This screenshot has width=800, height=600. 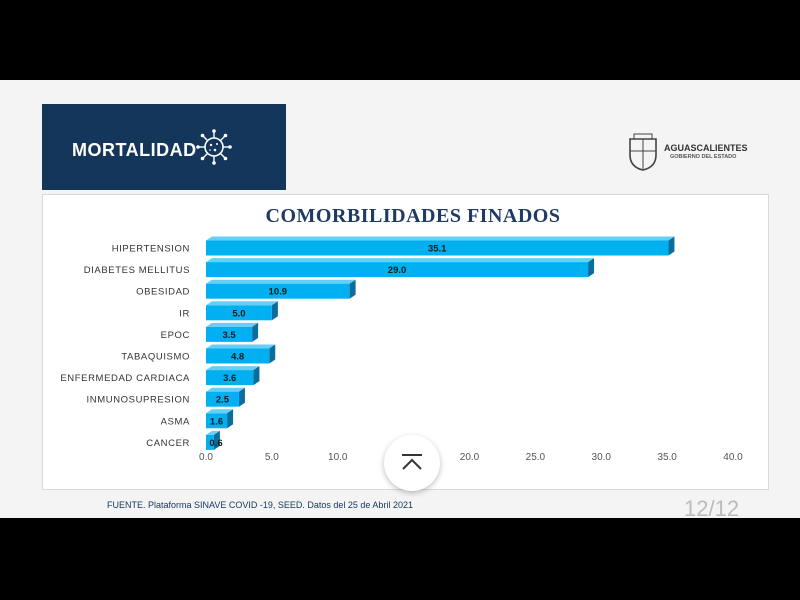 I want to click on data-label: 29.0, so click(x=397, y=270).